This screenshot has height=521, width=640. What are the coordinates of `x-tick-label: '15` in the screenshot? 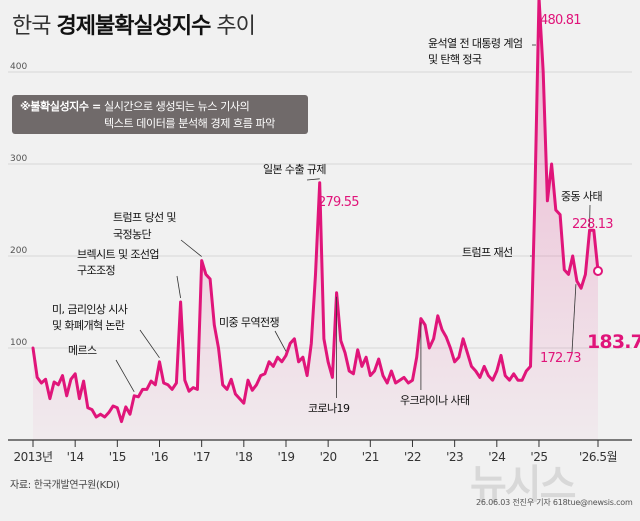 It's located at (117, 457).